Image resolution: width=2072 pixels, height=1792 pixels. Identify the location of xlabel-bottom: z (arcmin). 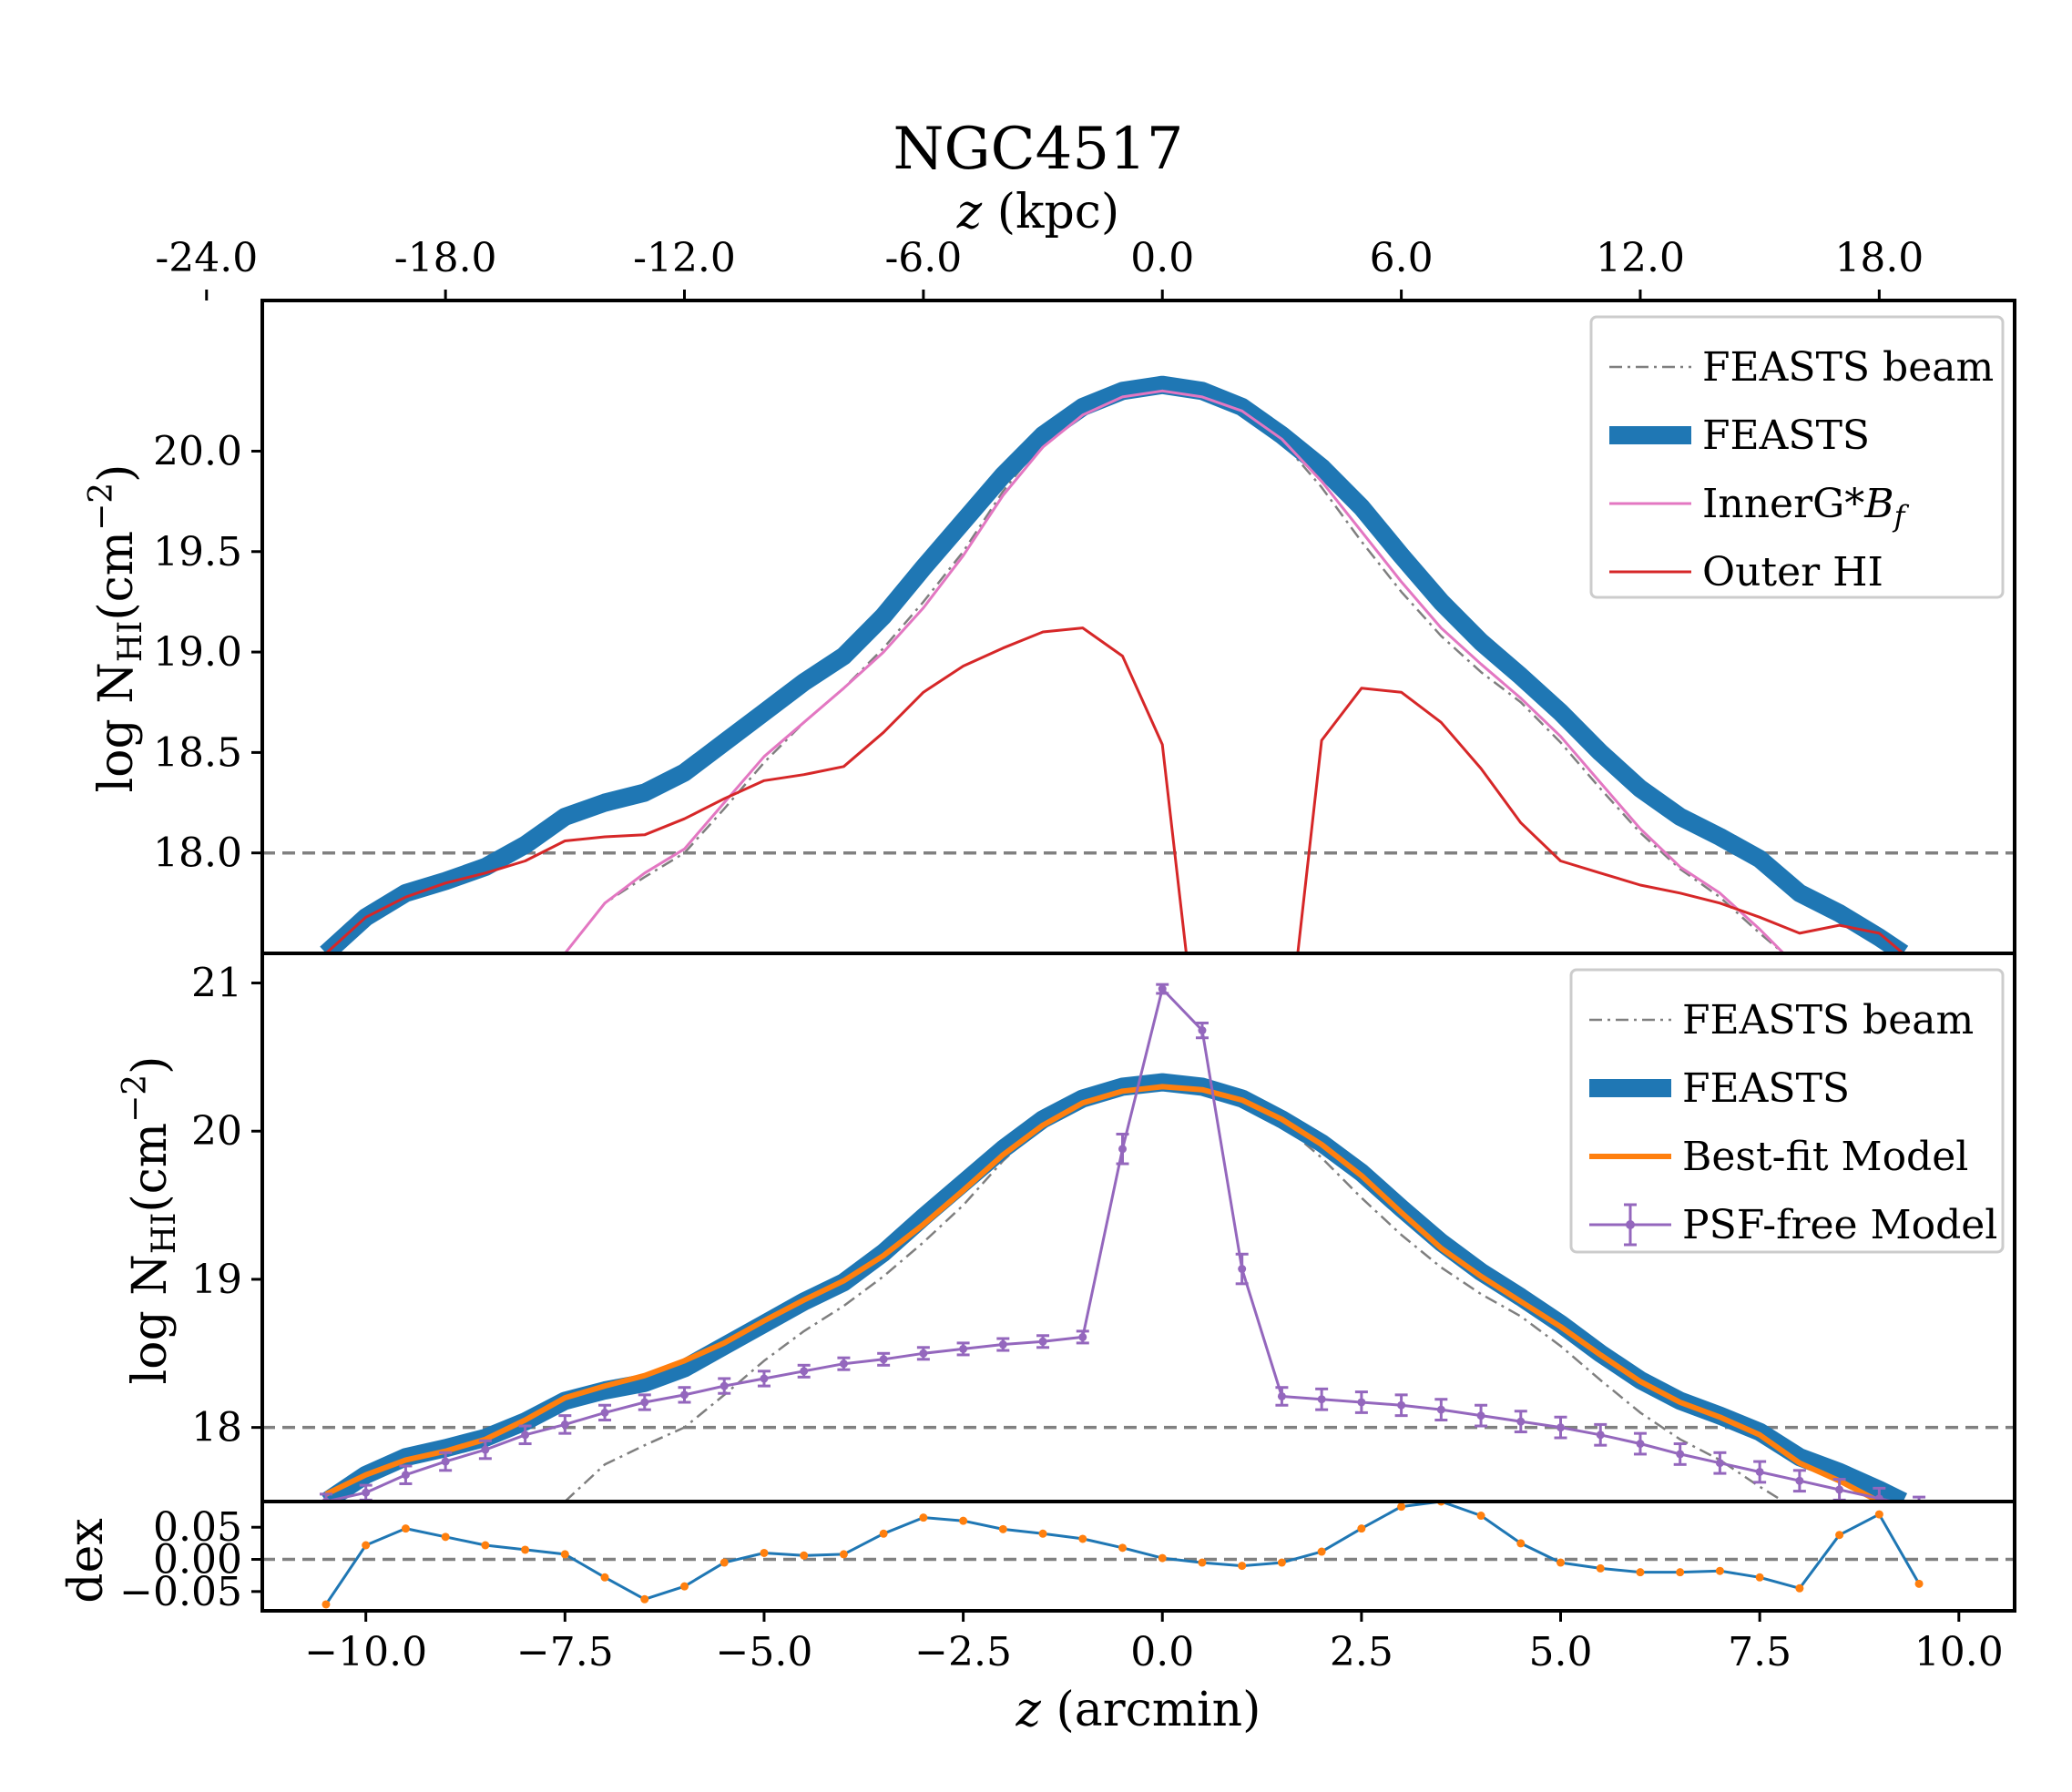
(1138, 1710).